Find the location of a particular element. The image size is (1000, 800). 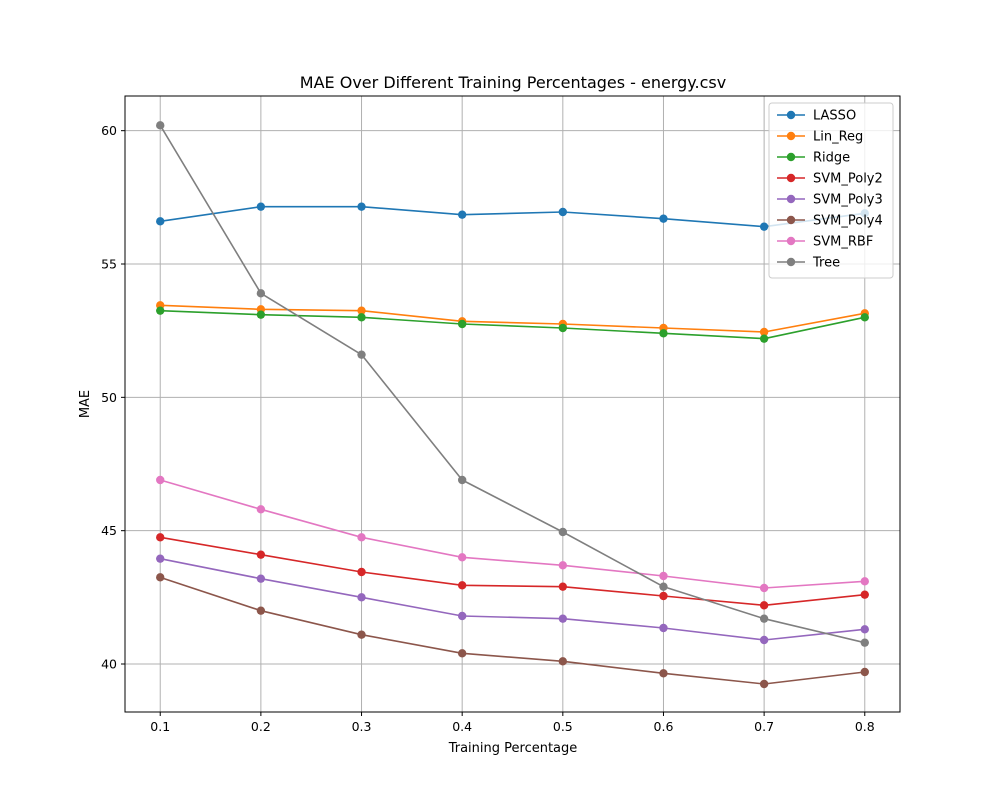

legend-item-svm-rbf: SVM_RBF is located at coordinates (825, 242).